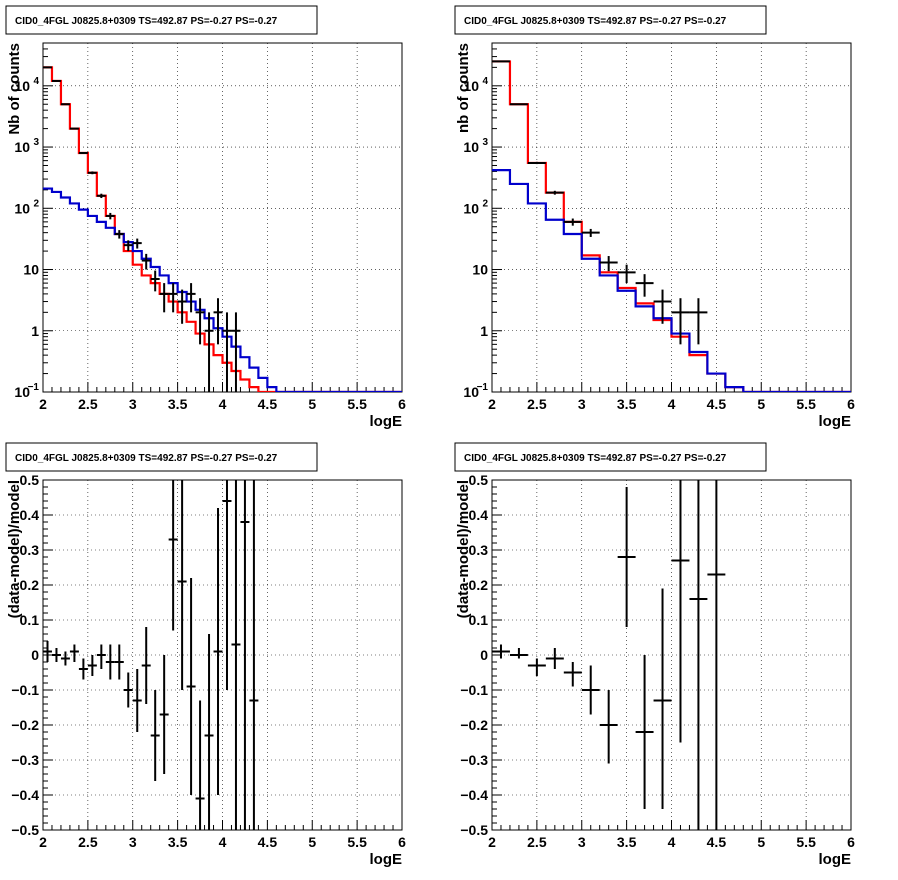  I want to click on y-tick-label: −0.5, so click(474, 830).